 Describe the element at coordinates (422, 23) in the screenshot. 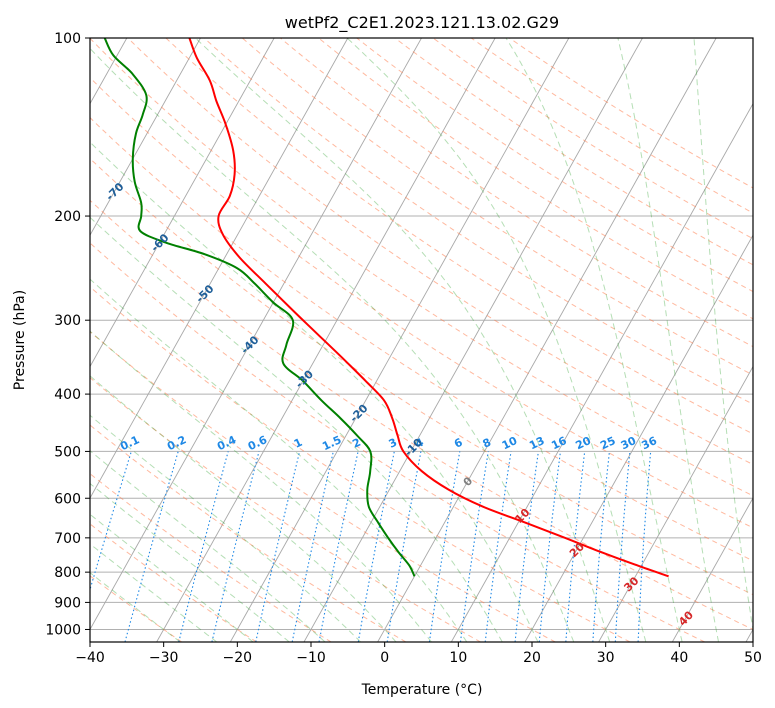

I see `chart-title: wetPf2_C2E1.2023.121.13.02.G29` at that location.